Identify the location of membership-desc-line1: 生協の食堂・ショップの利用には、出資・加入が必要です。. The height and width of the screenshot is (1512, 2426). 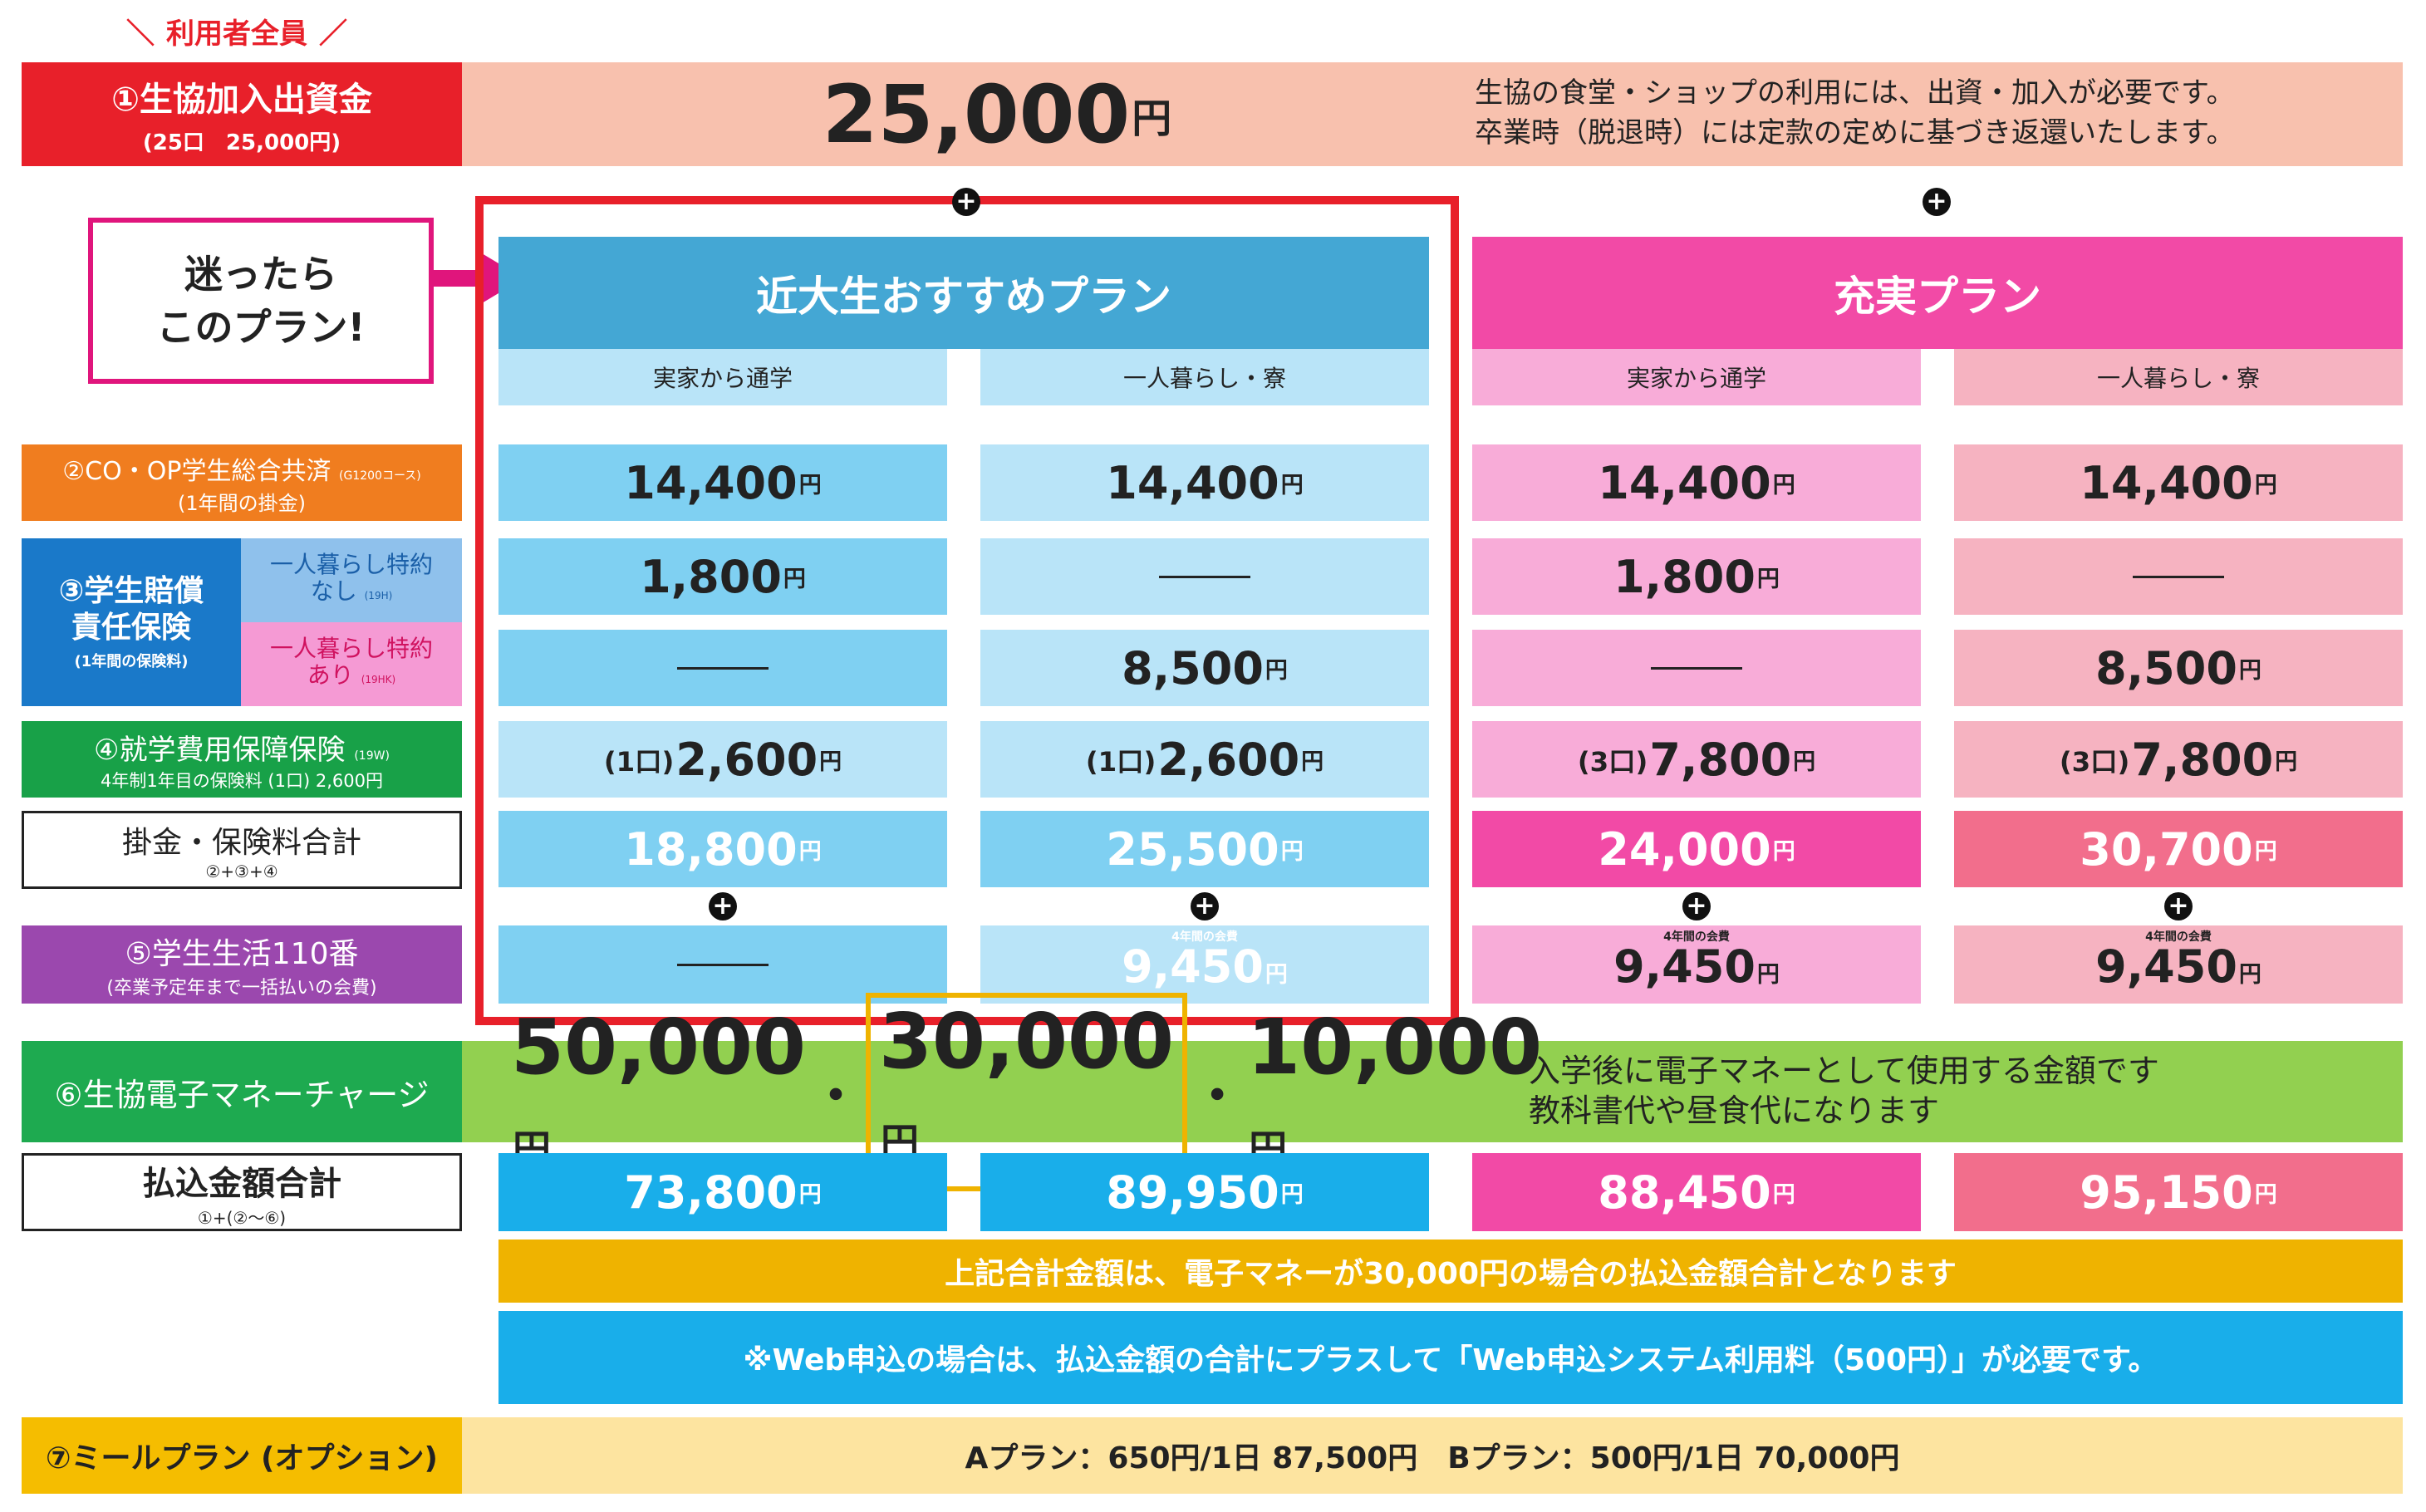
(1855, 93).